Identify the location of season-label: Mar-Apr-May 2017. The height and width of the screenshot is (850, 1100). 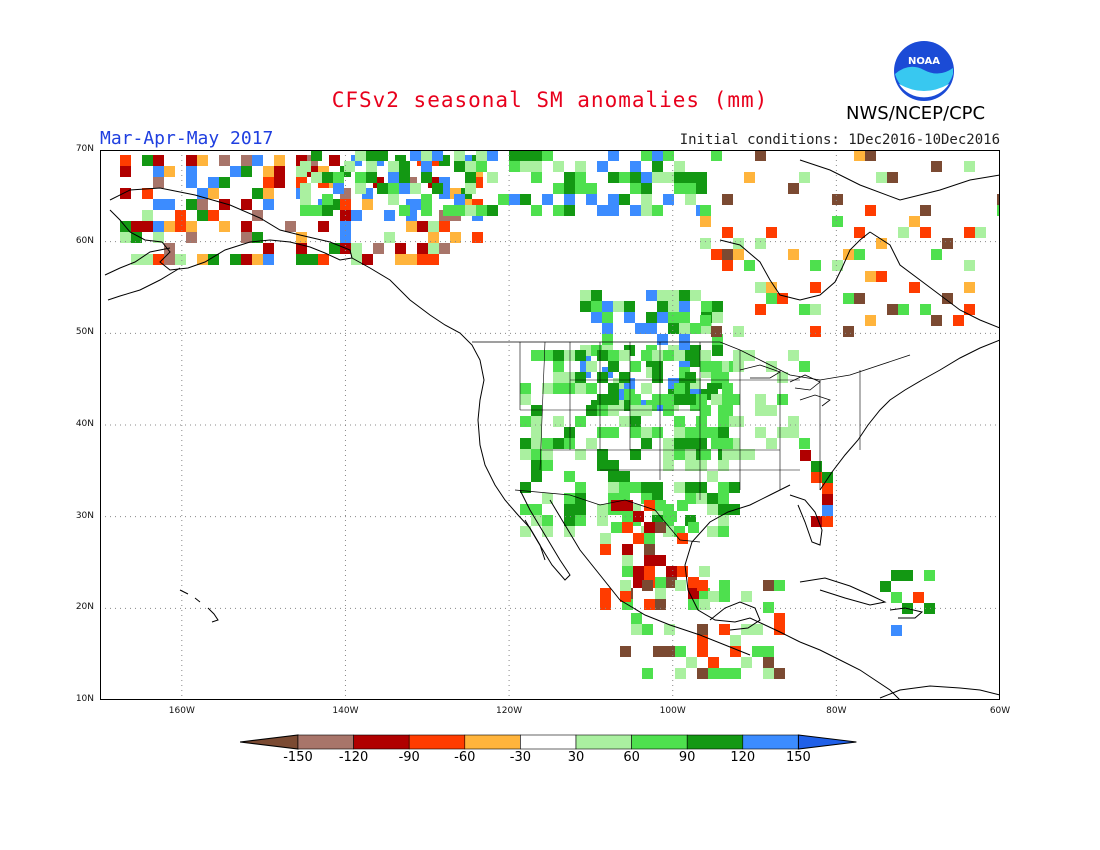
(187, 138).